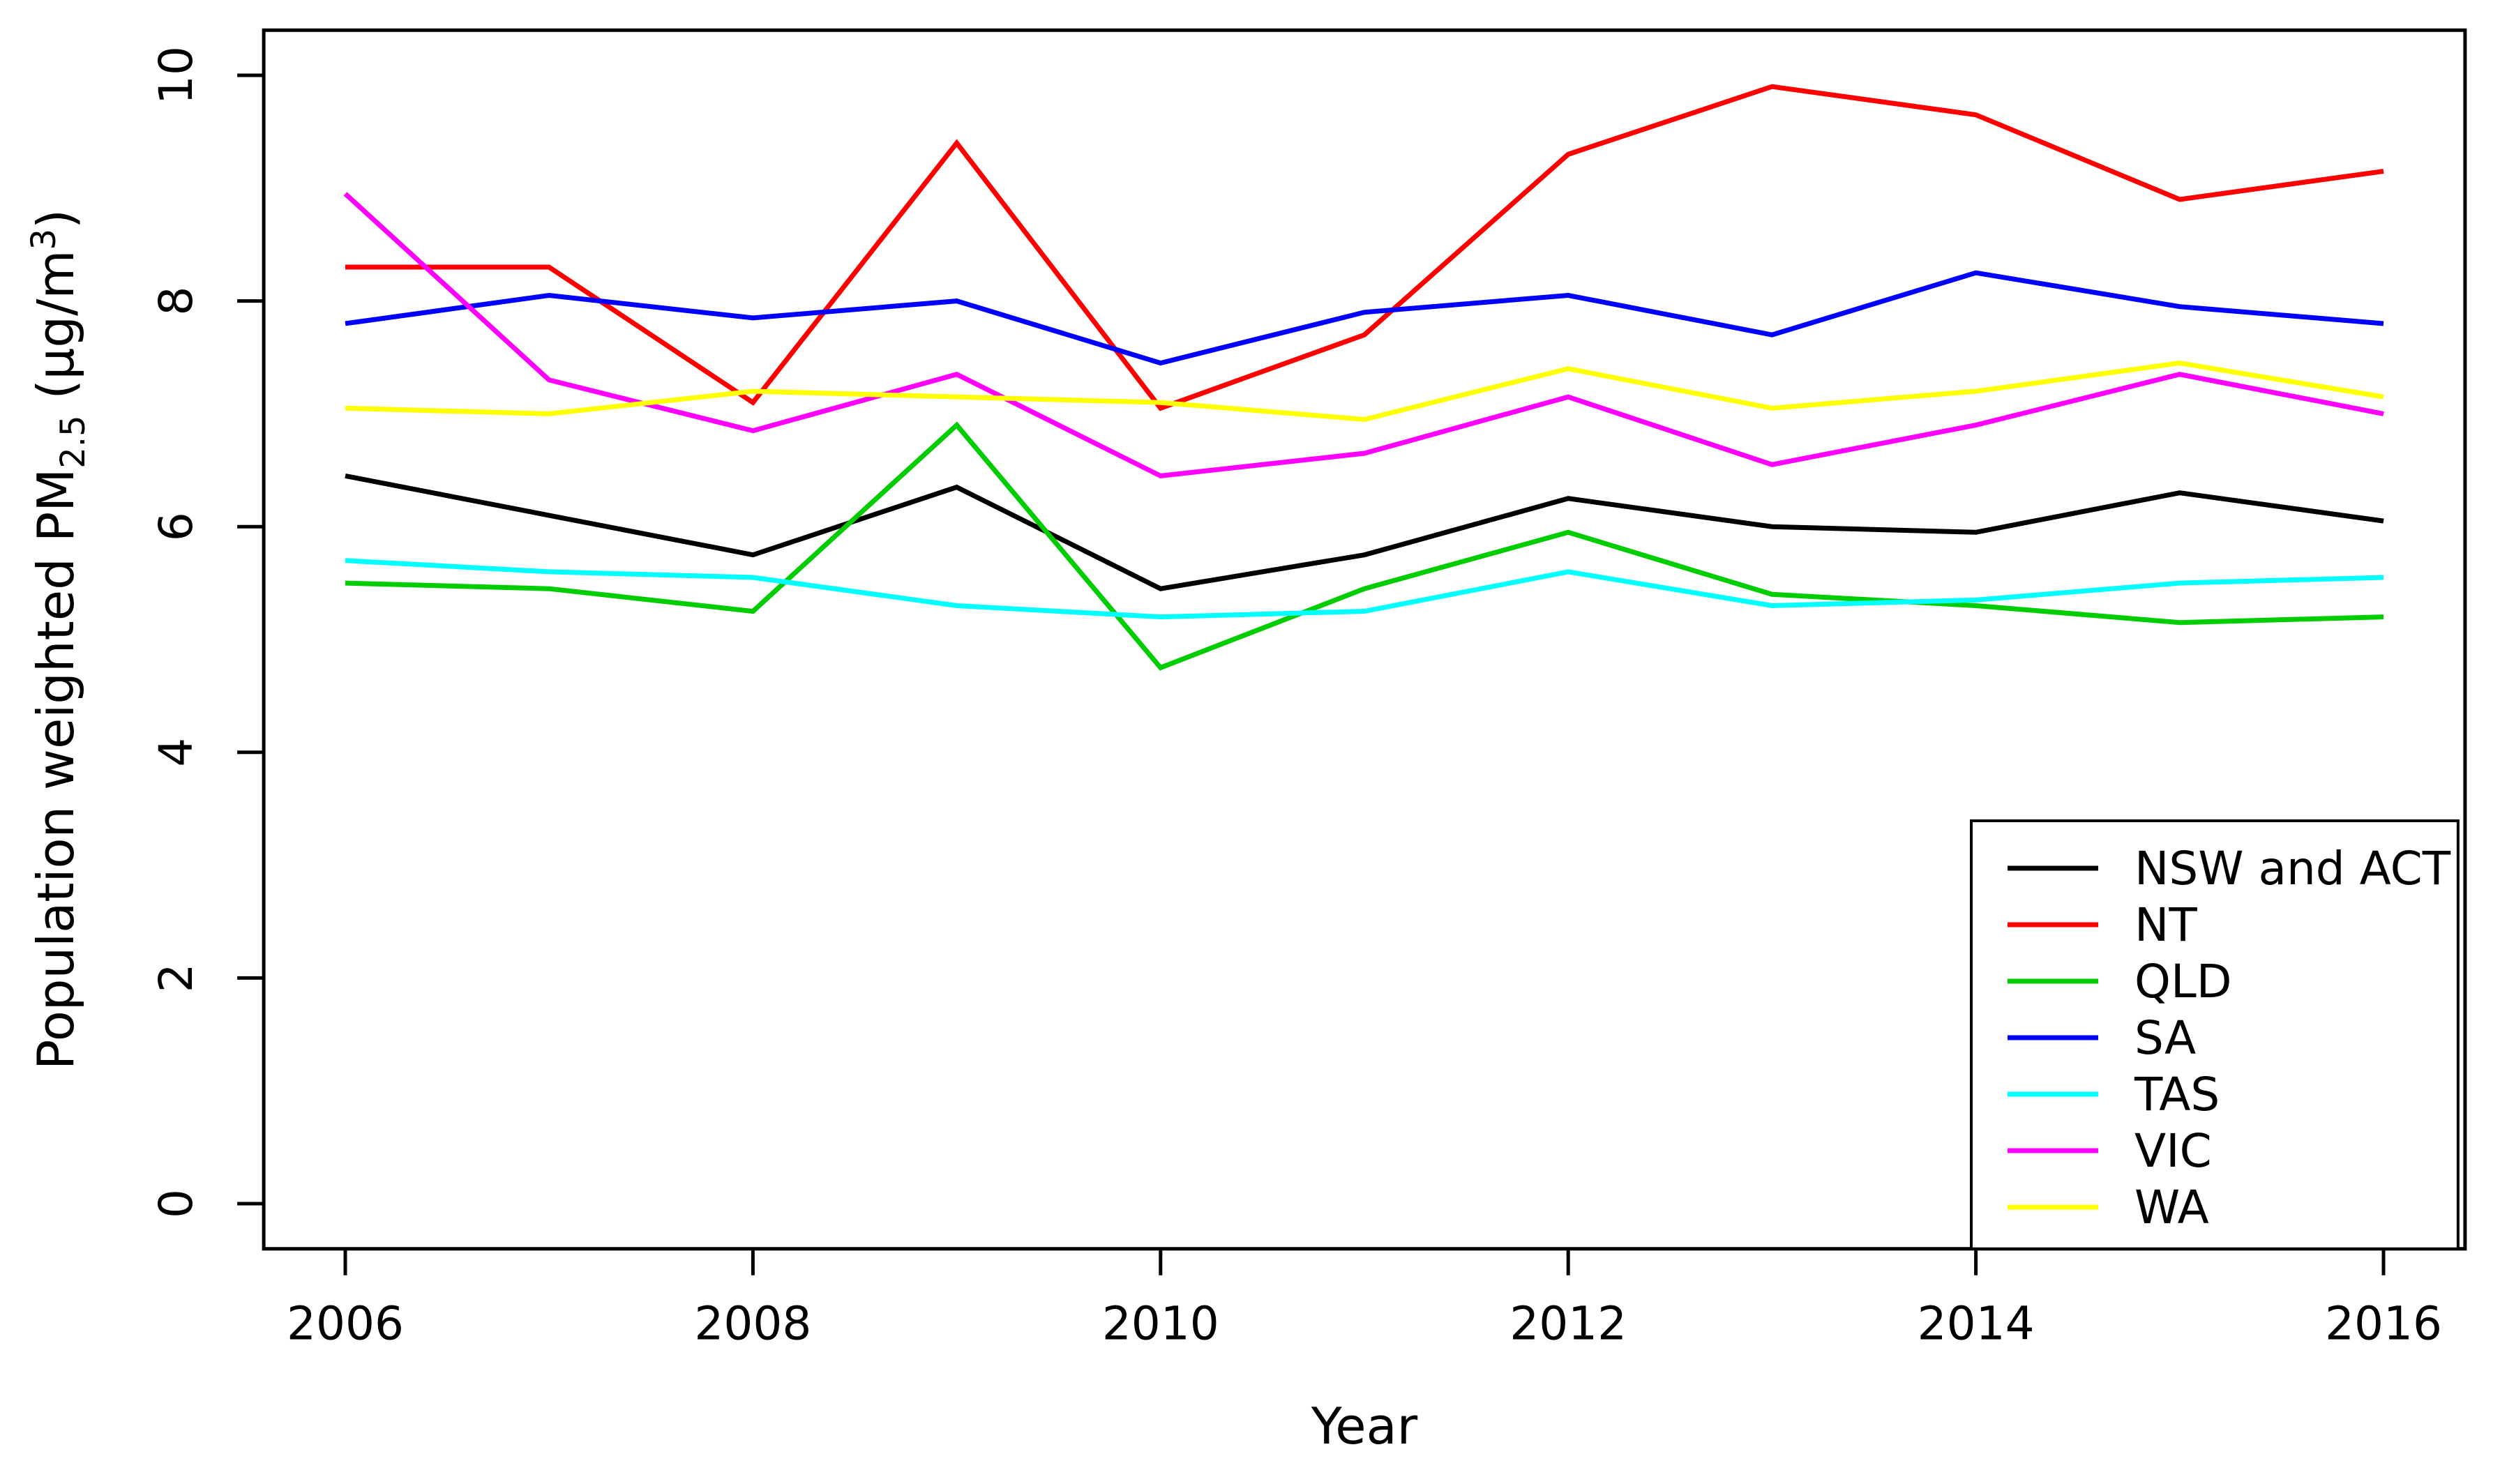  I want to click on legend-item-label: NT, so click(2165, 925).